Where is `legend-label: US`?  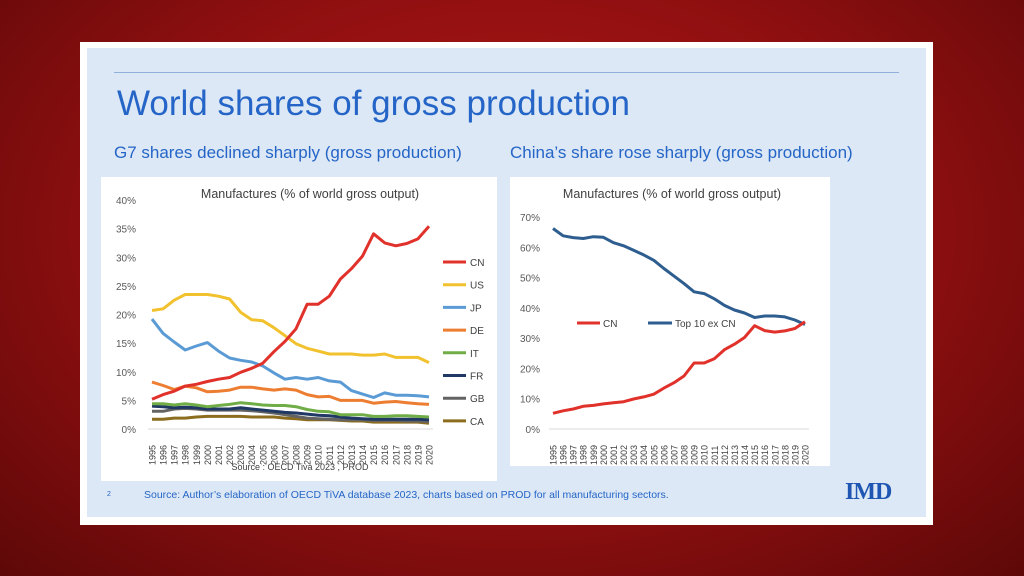
legend-label: US is located at coordinates (477, 286).